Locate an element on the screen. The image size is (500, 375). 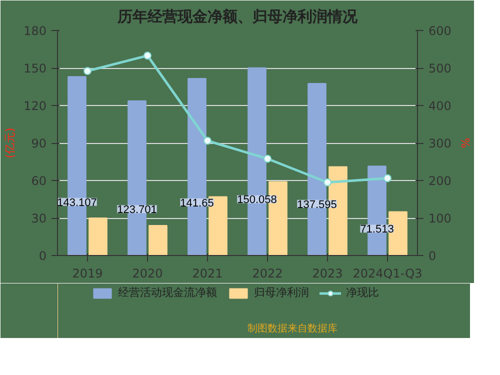
y2-tick-label: 300 is located at coordinates (440, 143).